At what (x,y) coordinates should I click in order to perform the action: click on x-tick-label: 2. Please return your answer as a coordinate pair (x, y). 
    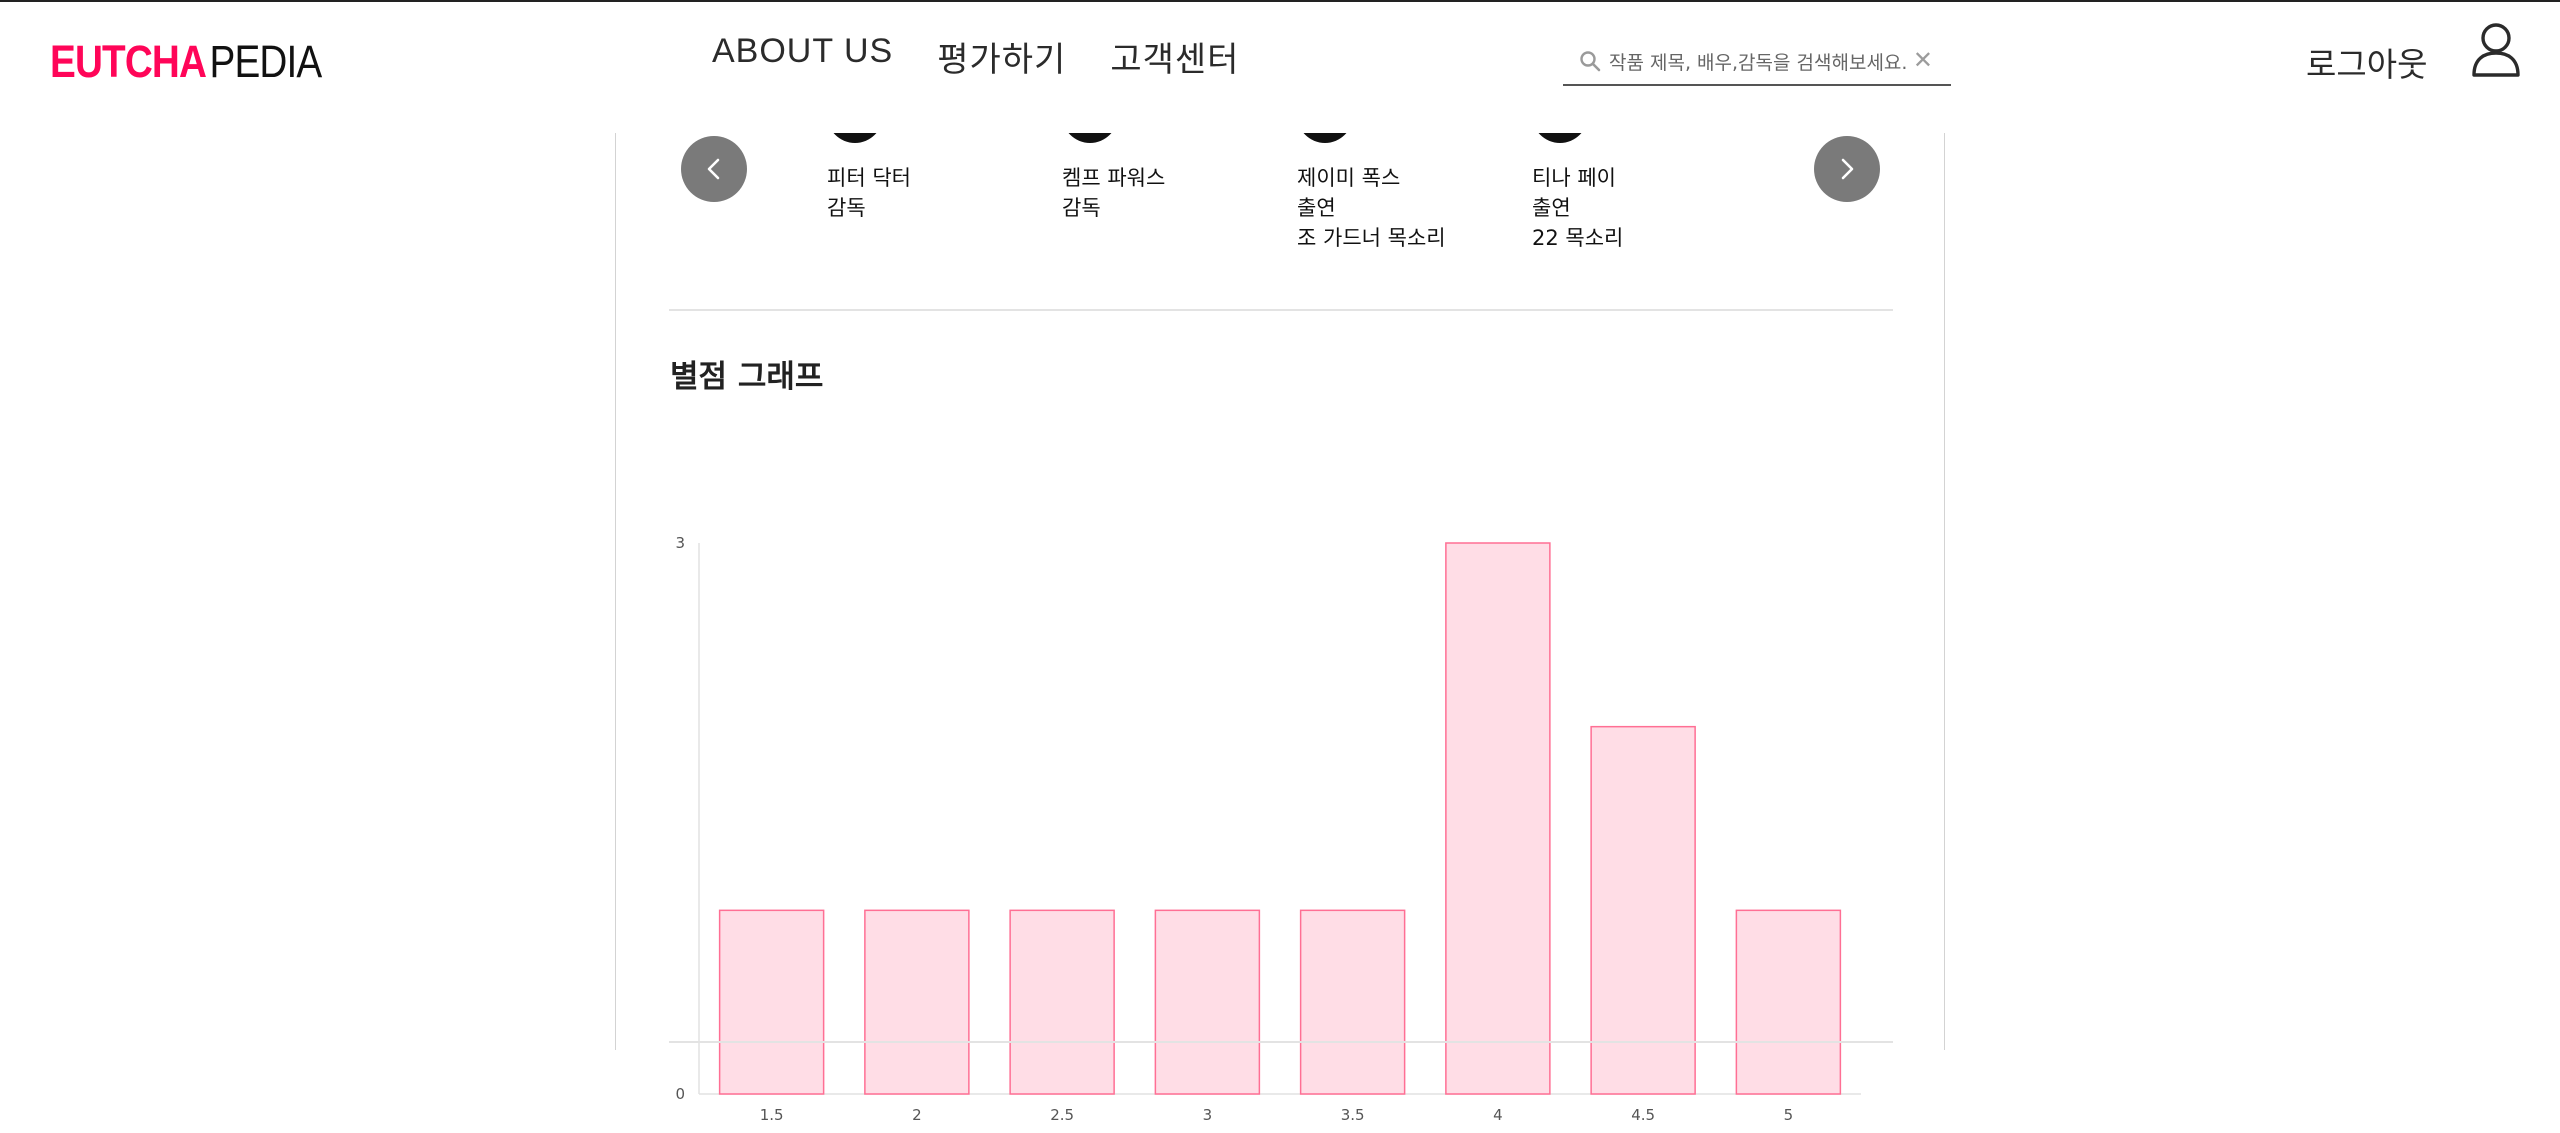
    Looking at the image, I should click on (917, 1115).